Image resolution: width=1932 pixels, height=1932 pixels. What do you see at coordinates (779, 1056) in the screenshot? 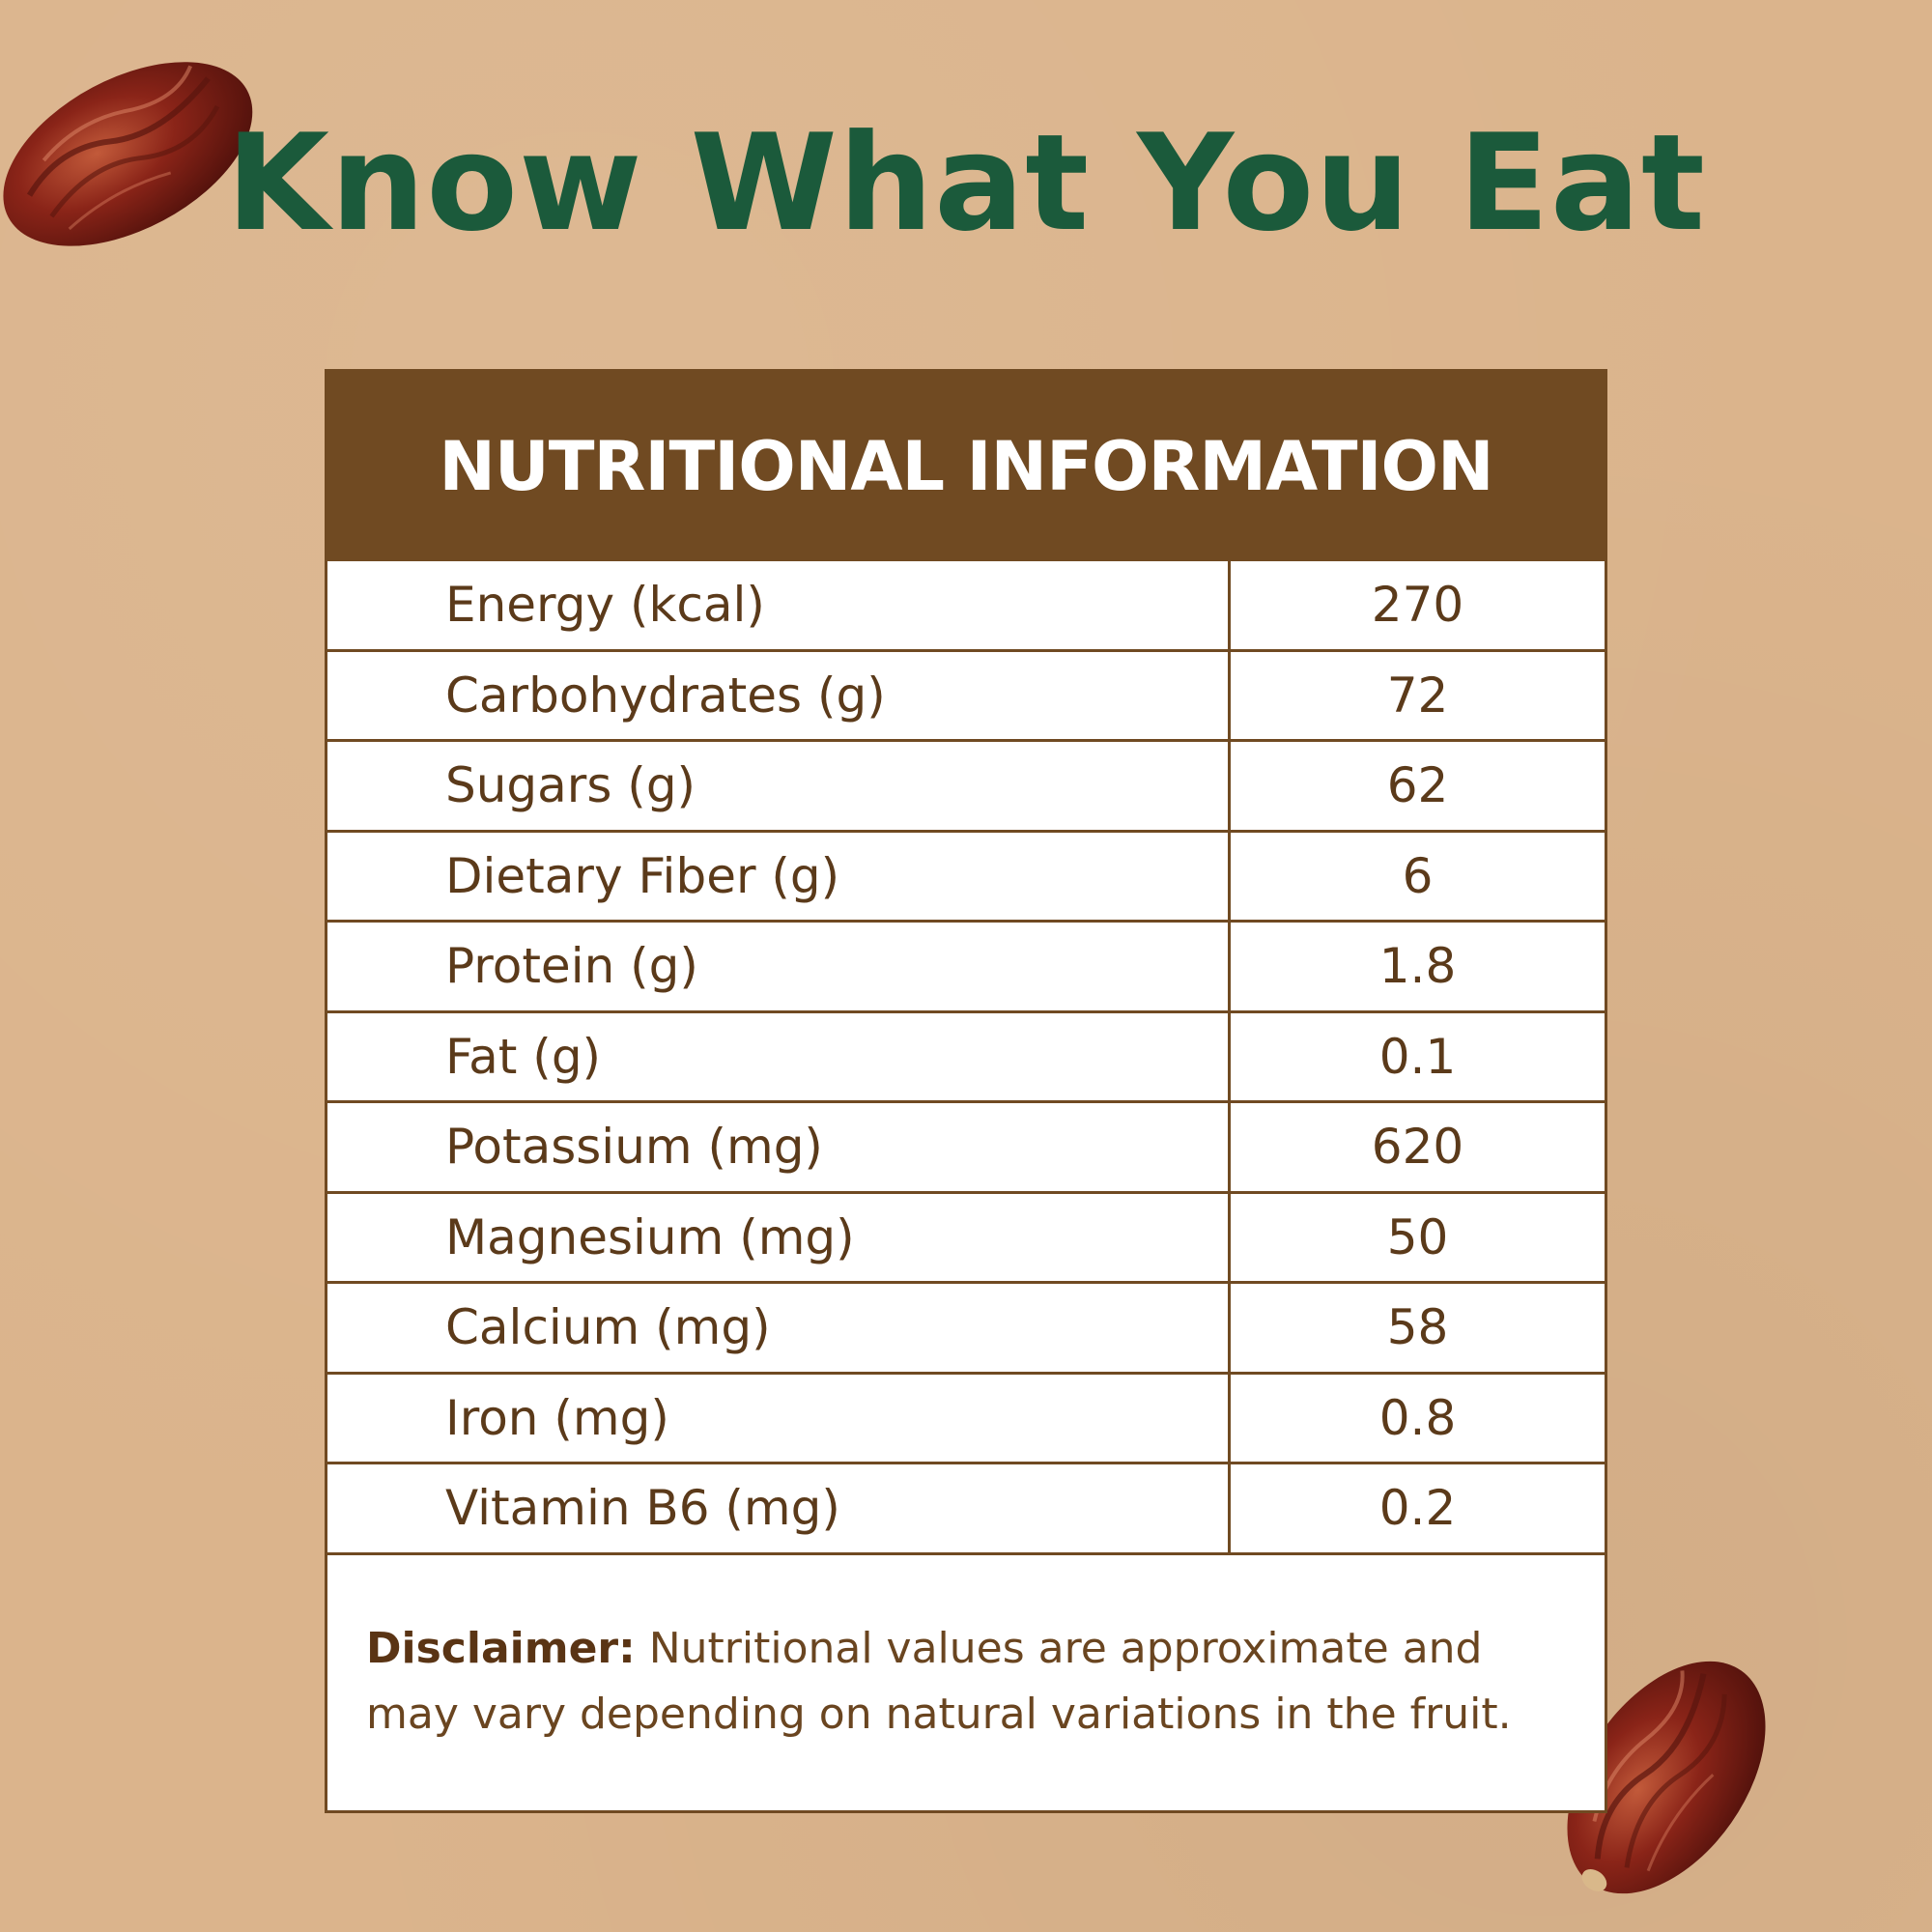
I see `nutrient-label: Fat (g)` at bounding box center [779, 1056].